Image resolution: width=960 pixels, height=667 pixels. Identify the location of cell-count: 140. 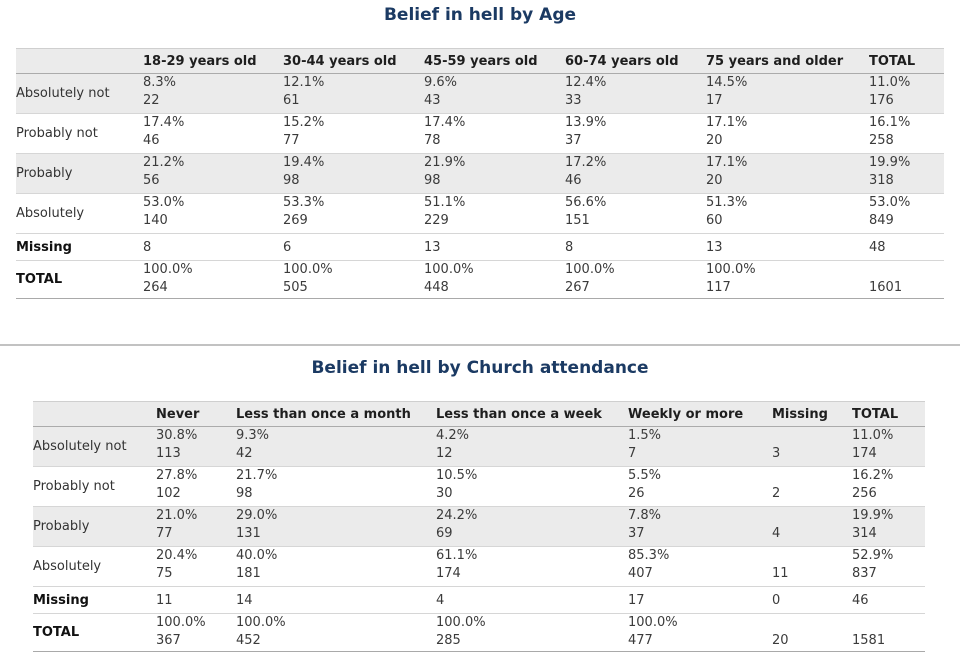
(155, 220).